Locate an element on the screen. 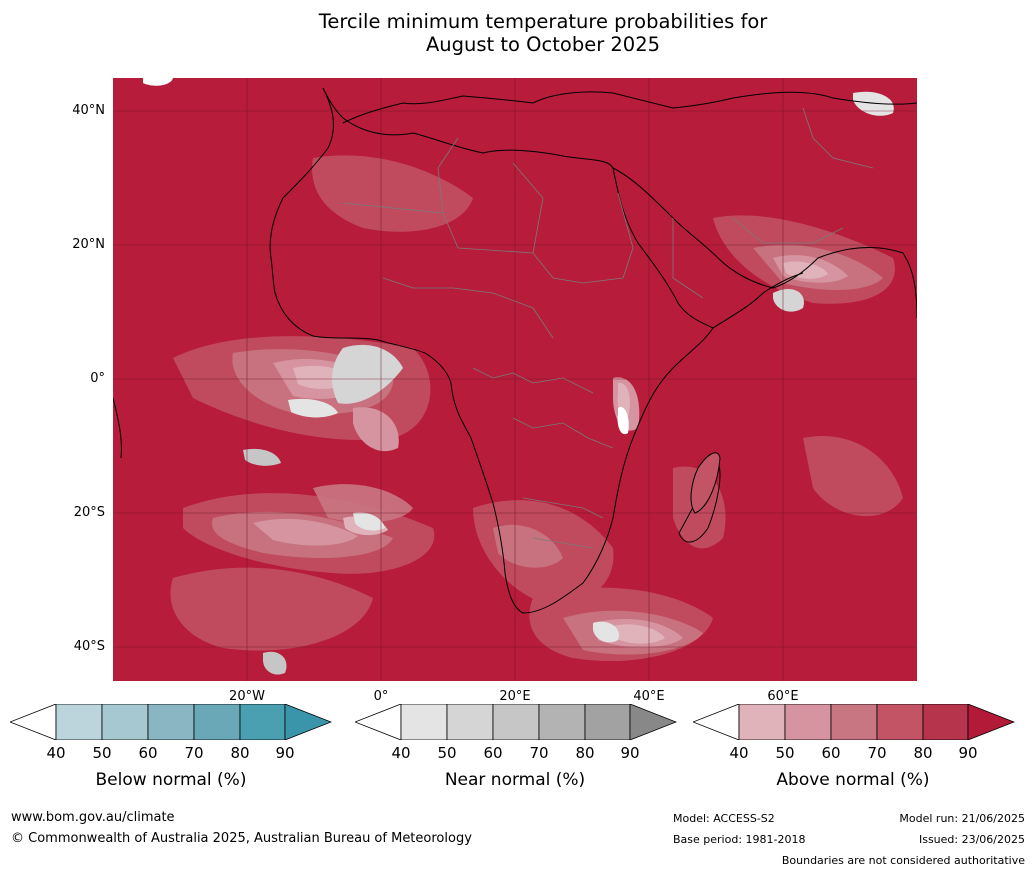 This screenshot has height=873, width=1035. lon-label-20w: 20°W is located at coordinates (247, 696).